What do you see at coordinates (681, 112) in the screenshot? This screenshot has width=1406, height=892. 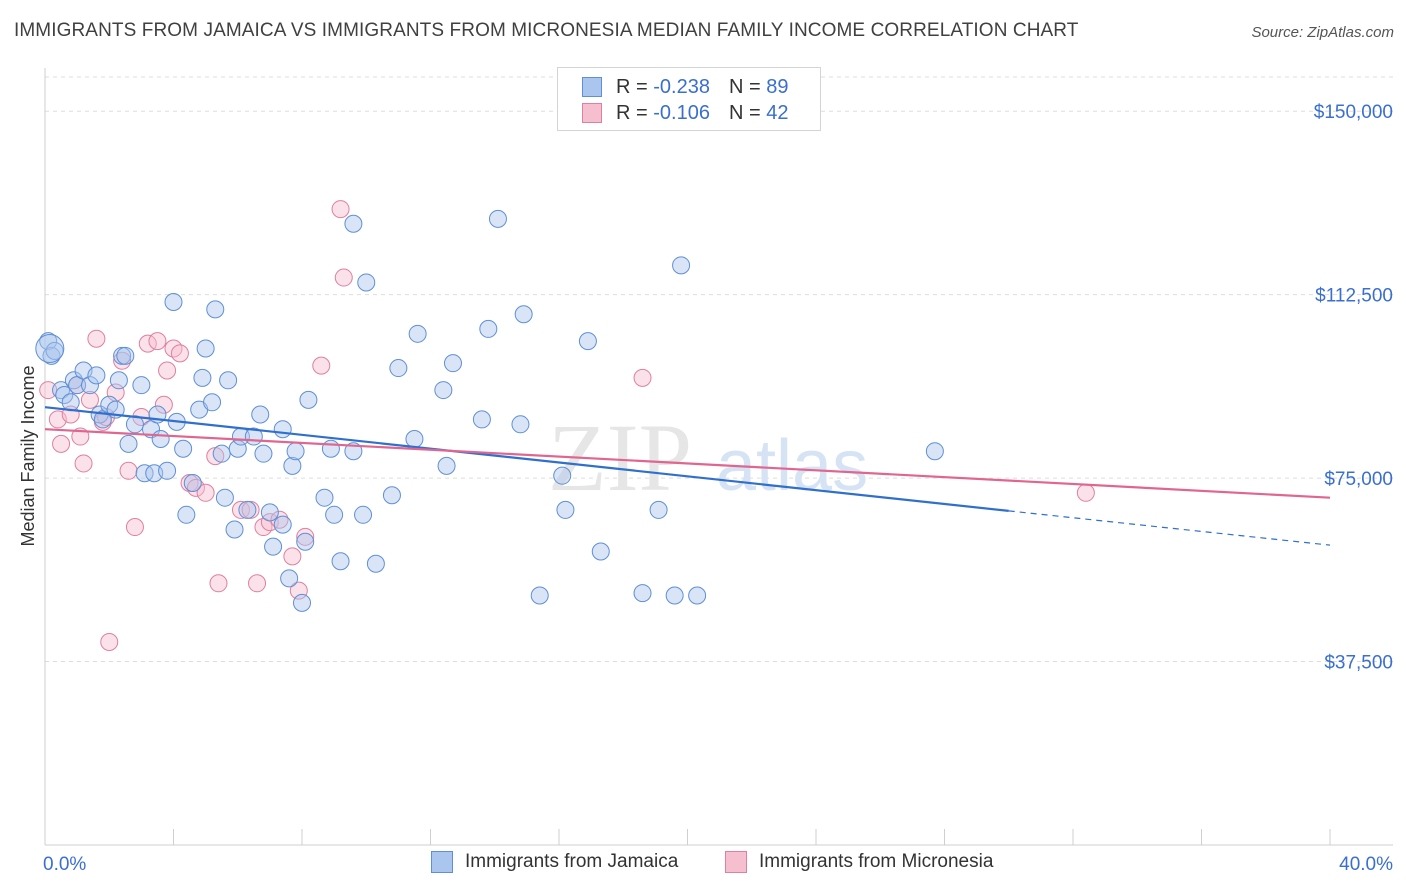 I see `legend-r-value: -0.106` at bounding box center [681, 112].